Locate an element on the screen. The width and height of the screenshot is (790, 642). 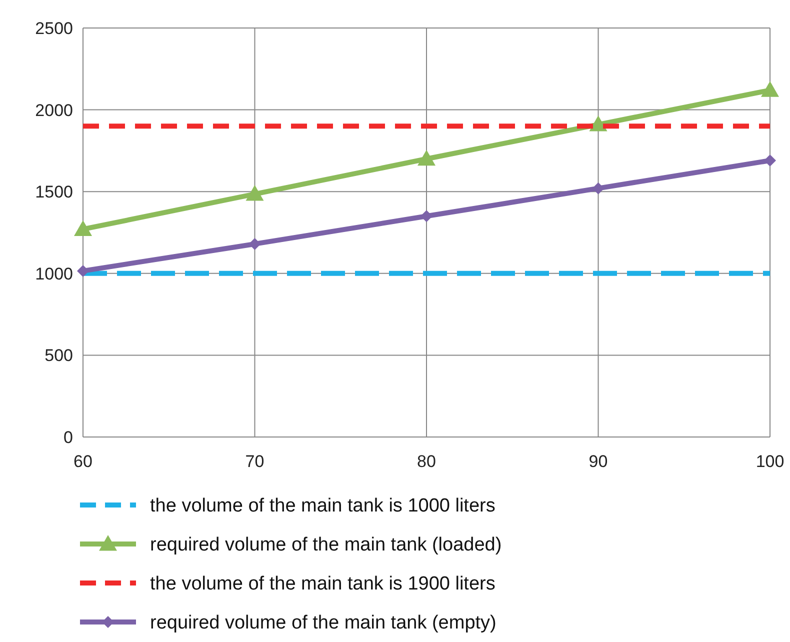
legend-label: required volume of the main tank (loaded) is located at coordinates (326, 545).